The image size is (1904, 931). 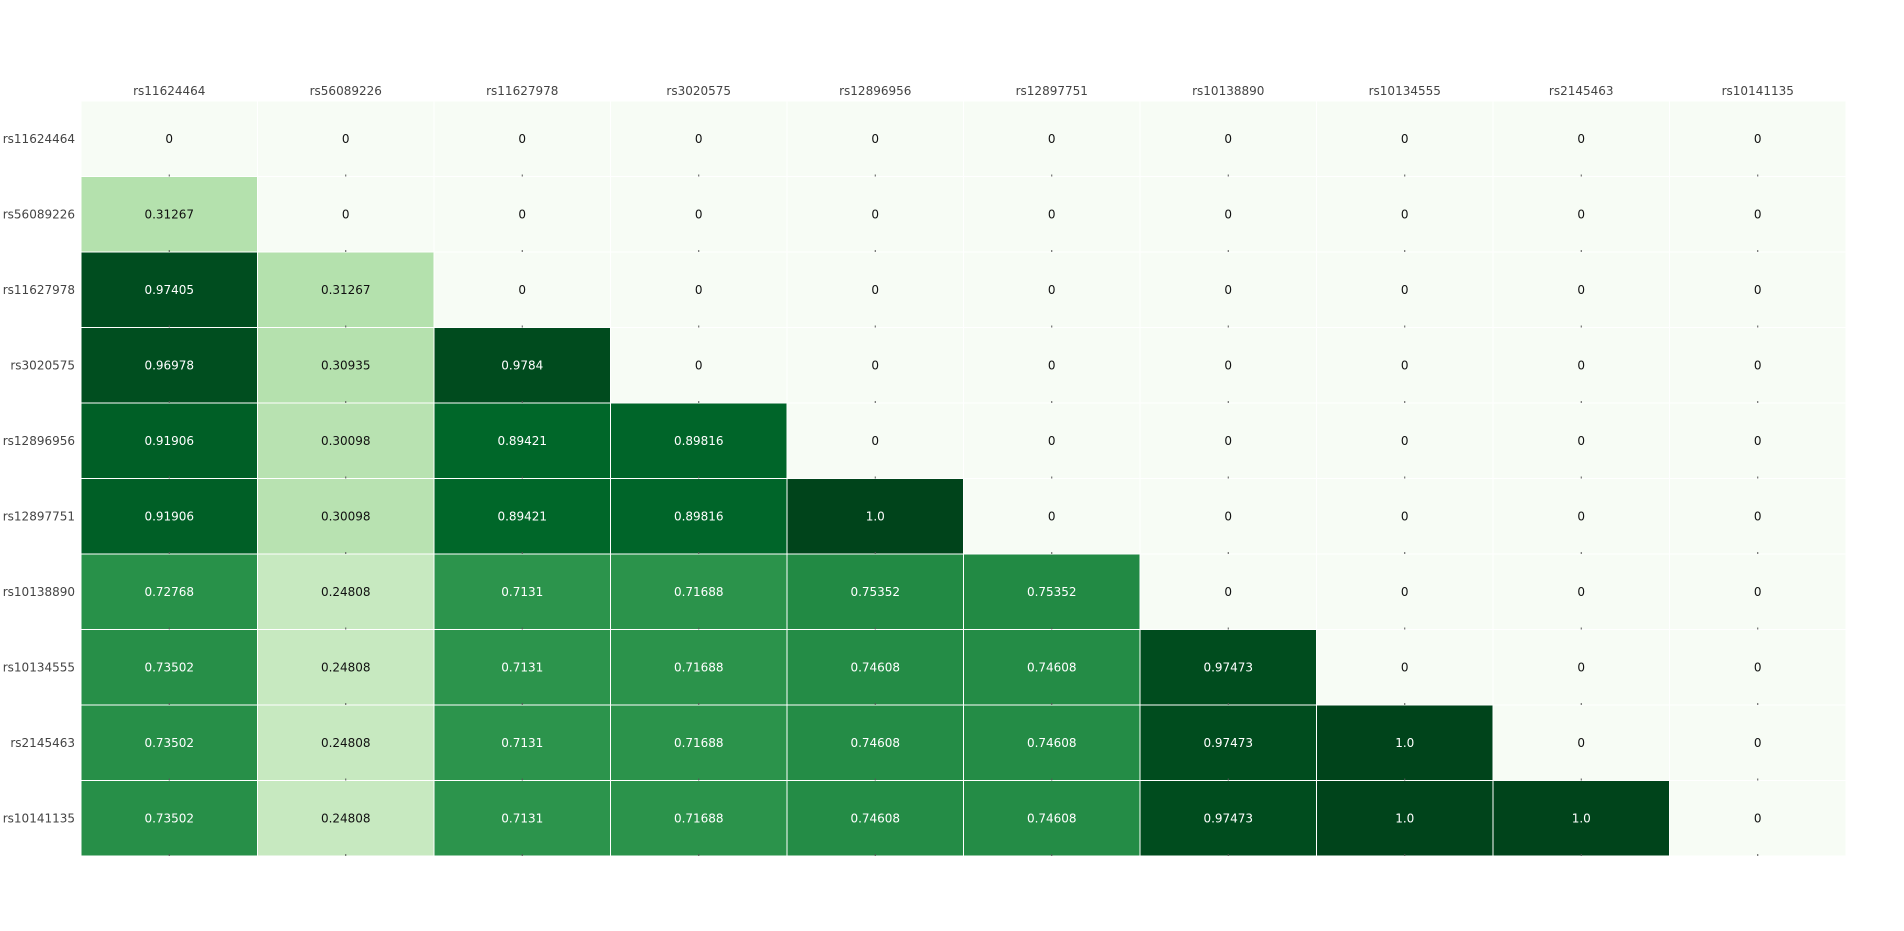 What do you see at coordinates (875, 742) in the screenshot?
I see `heatmap-cell-rs2145463-rs12896956` at bounding box center [875, 742].